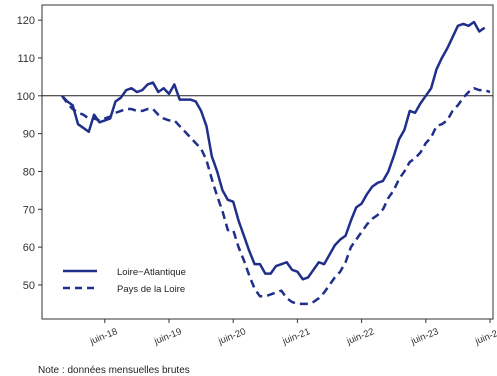  Describe the element at coordinates (29, 153) in the screenshot. I see `y-axis: 50 60 70 80 90 100 110 120` at that location.